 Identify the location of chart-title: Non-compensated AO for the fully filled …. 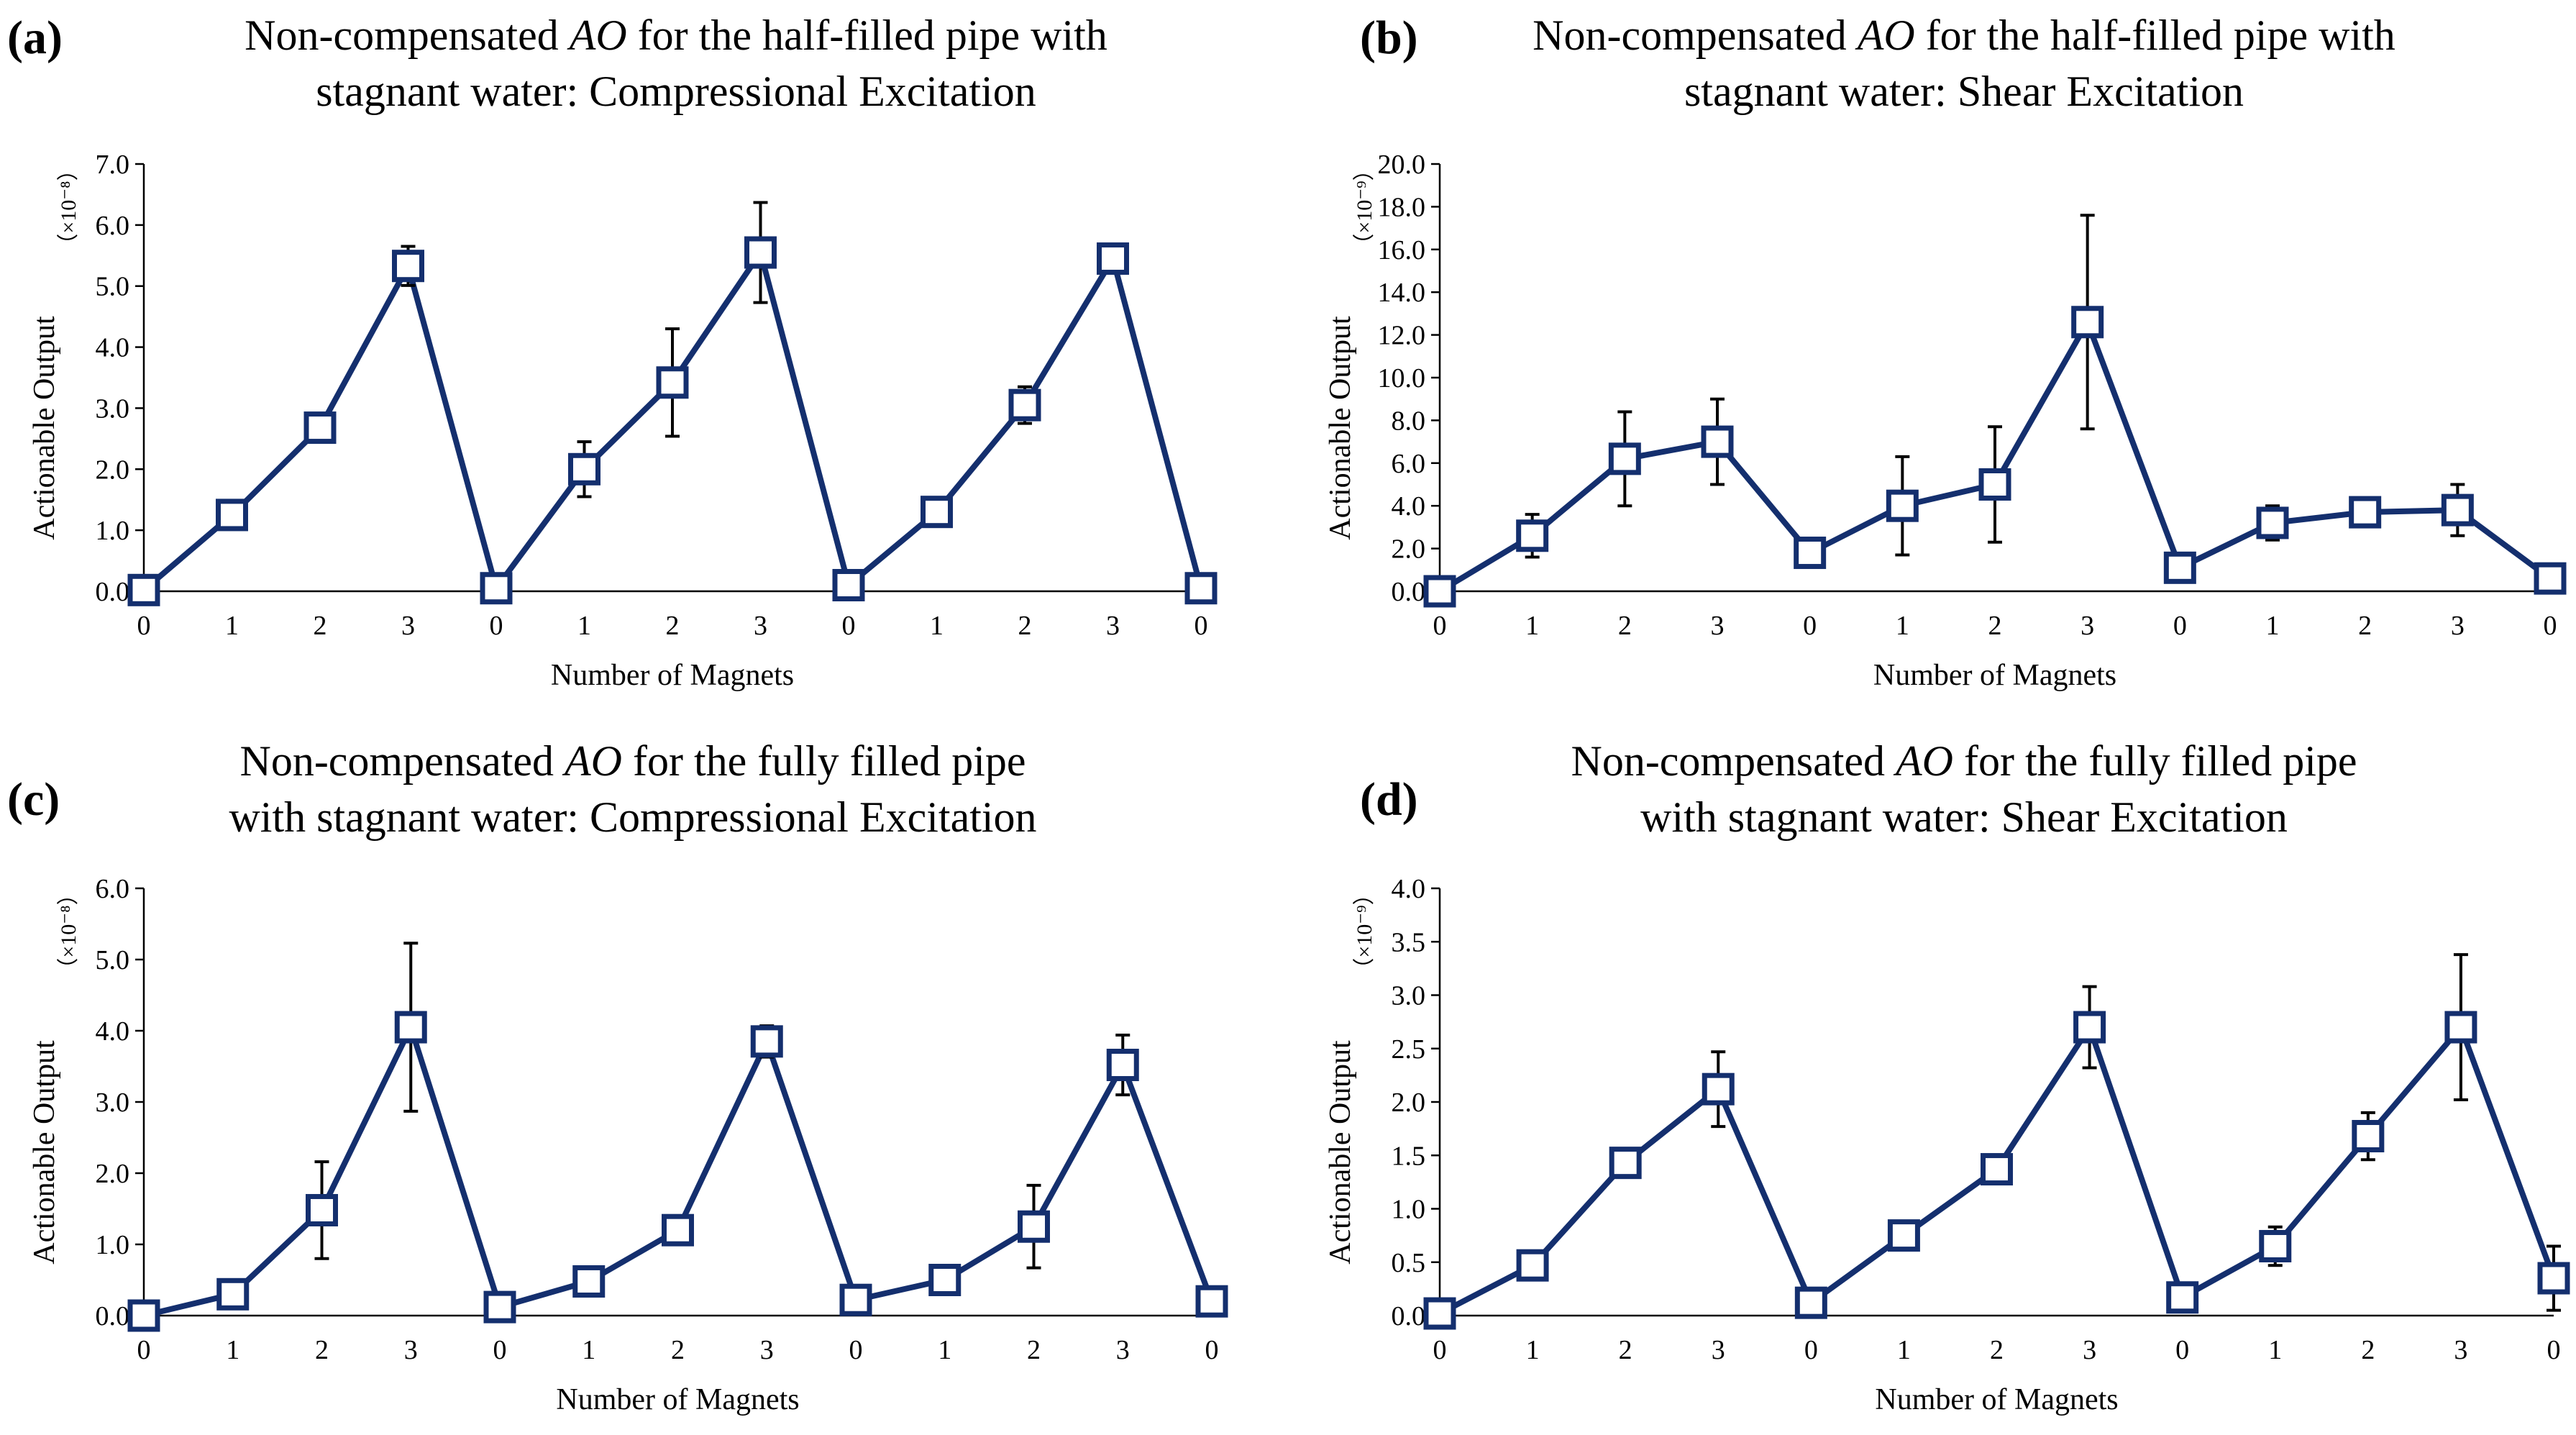
(1964, 789).